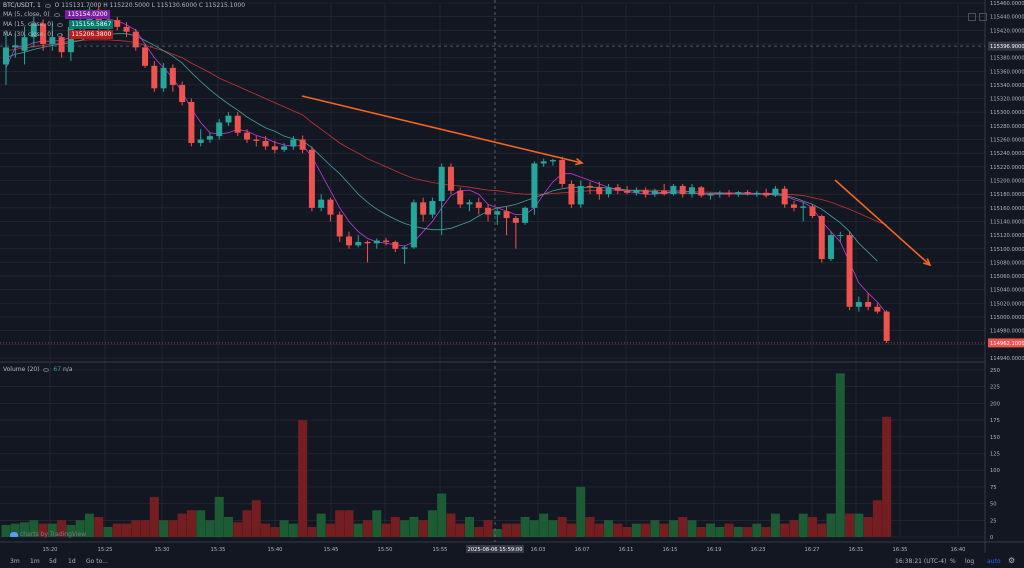  I want to click on price-tick-label: 115320.0000, so click(1007, 100).